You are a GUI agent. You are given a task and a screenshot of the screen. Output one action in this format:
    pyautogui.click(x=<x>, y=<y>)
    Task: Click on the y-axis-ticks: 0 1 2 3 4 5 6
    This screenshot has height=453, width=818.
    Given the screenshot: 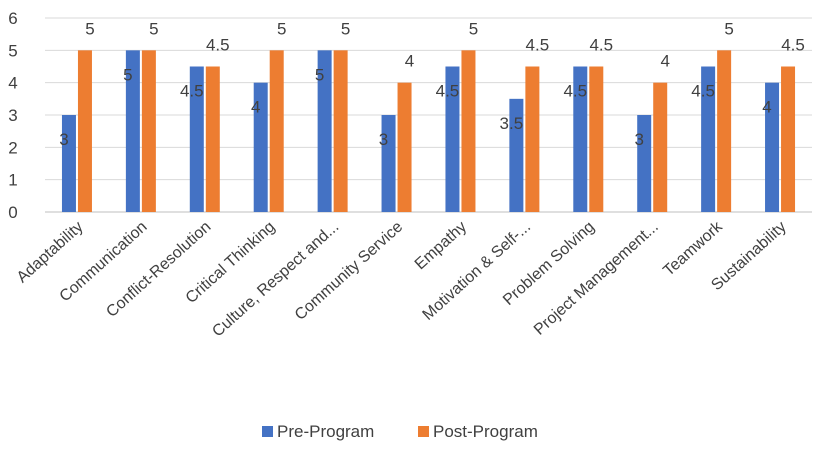 What is the action you would take?
    pyautogui.click(x=12, y=115)
    